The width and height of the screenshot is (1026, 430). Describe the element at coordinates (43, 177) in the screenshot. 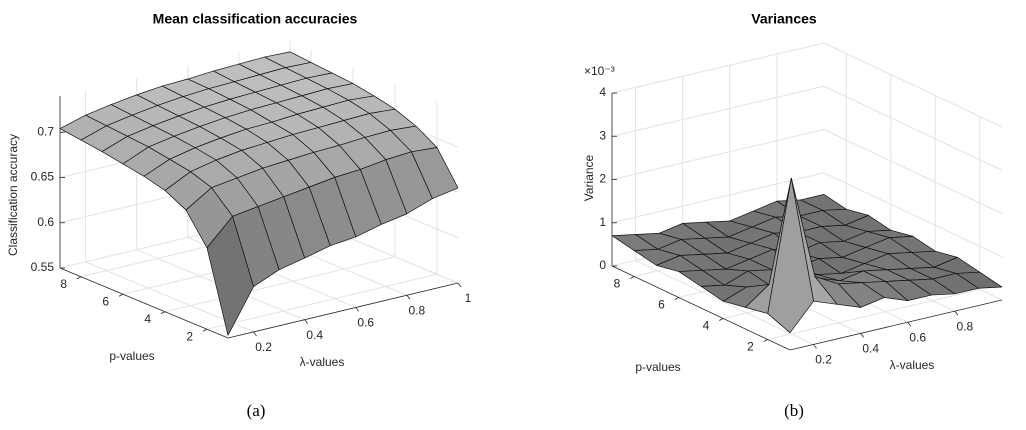

I see `z-tick-label: 0.65` at that location.